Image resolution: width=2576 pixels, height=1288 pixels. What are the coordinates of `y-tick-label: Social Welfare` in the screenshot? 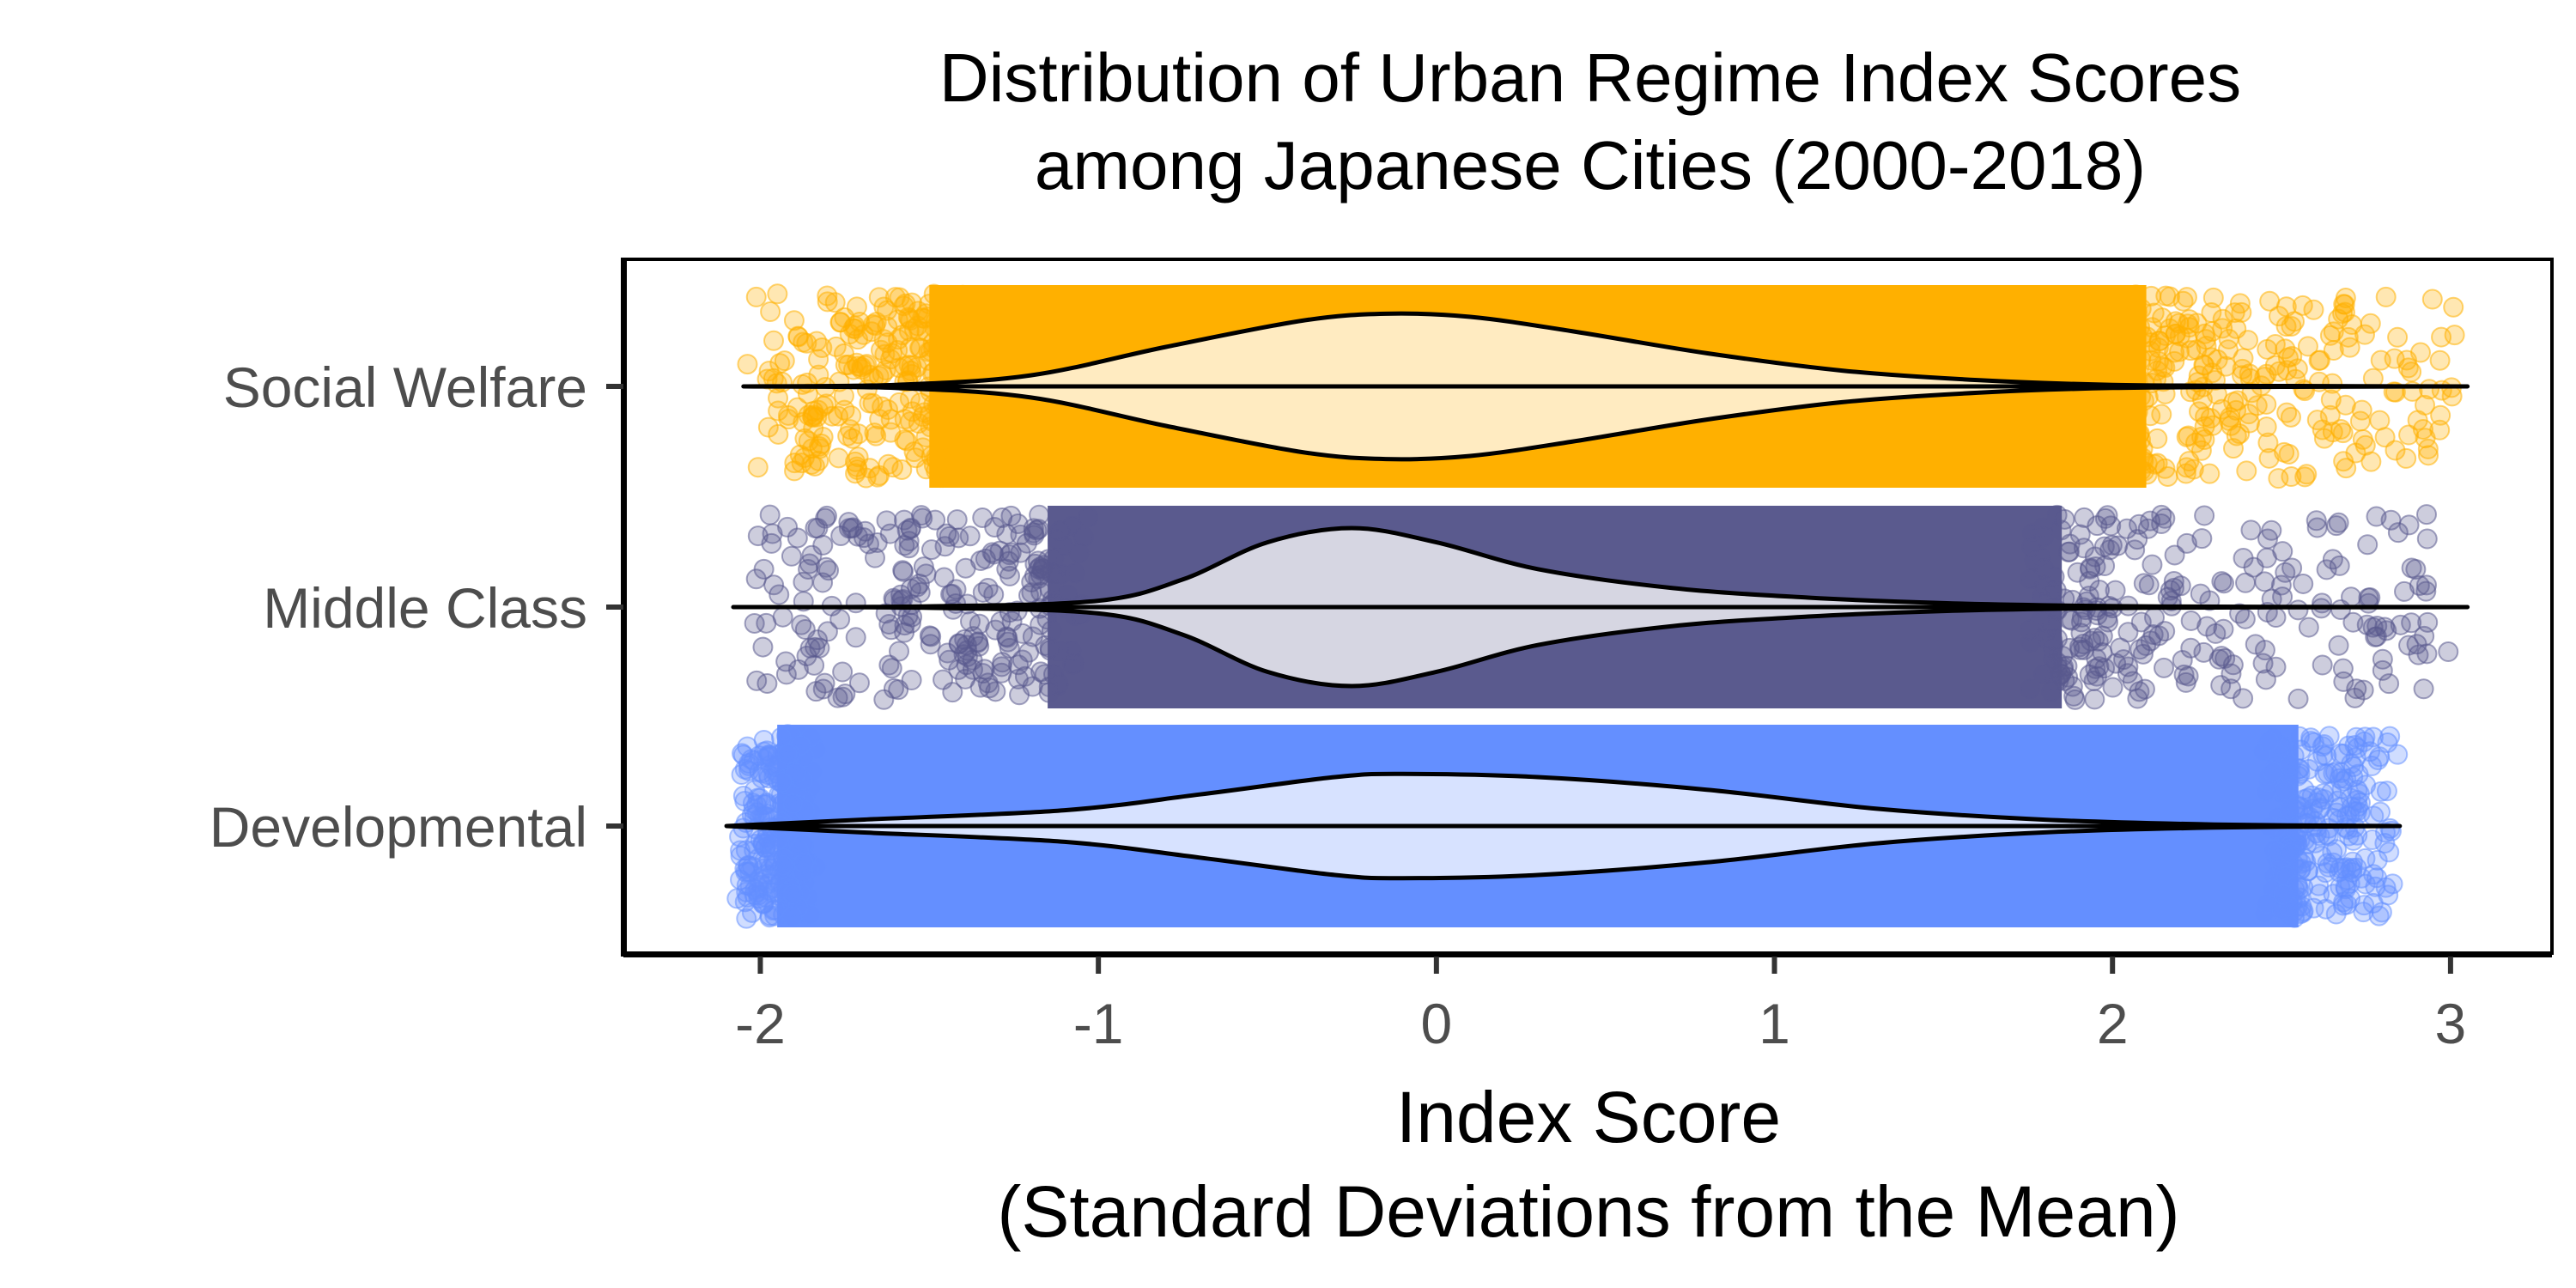 It's located at (405, 387).